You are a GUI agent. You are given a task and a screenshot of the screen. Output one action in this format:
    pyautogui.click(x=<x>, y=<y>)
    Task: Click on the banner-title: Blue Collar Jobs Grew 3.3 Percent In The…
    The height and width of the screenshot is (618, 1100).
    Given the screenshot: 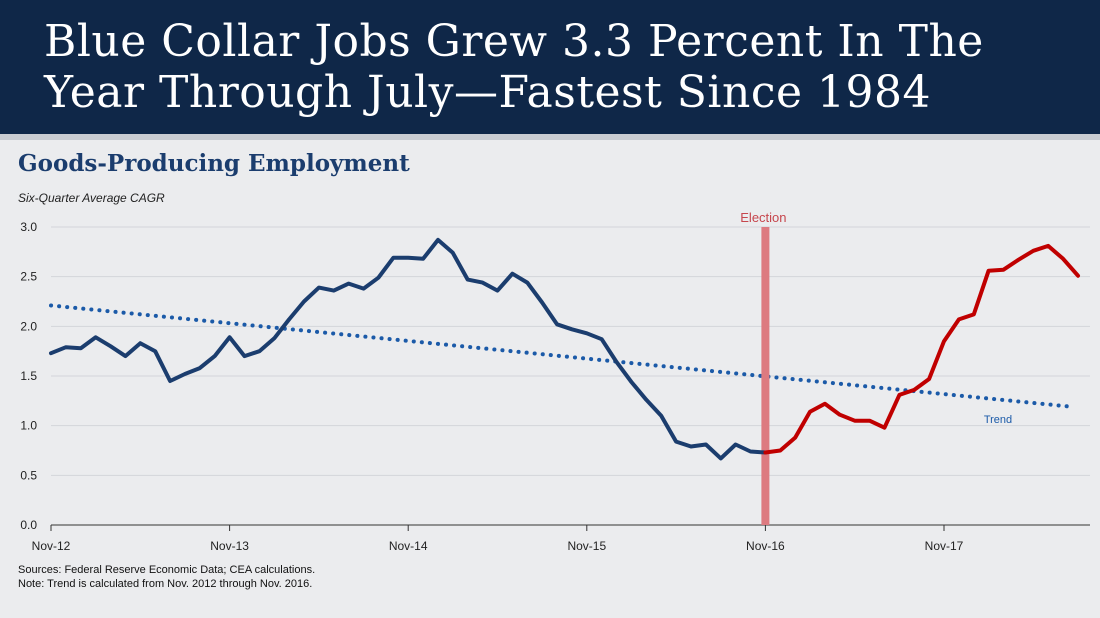 What is the action you would take?
    pyautogui.click(x=514, y=67)
    